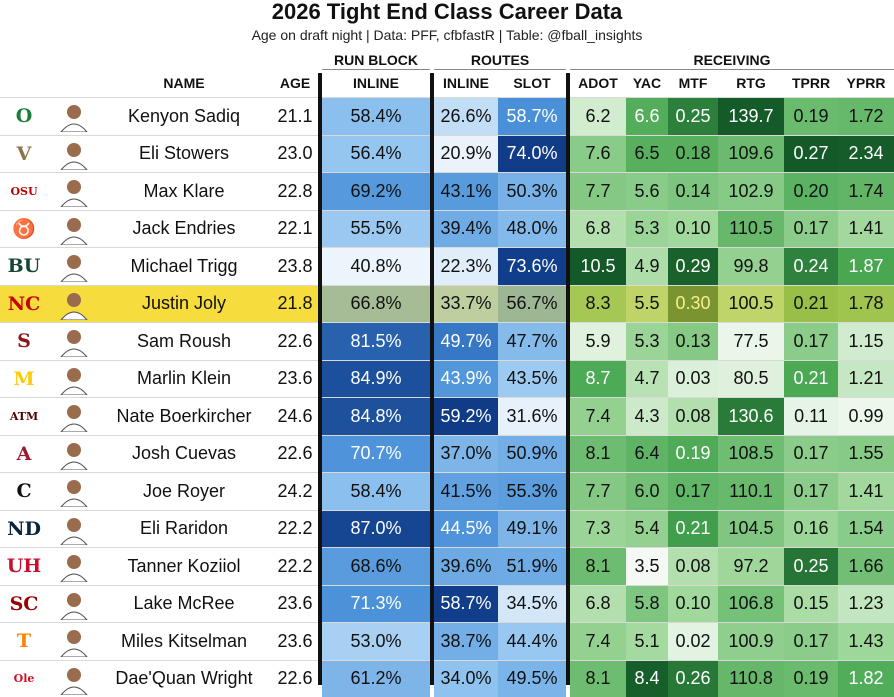 The width and height of the screenshot is (894, 697). What do you see at coordinates (598, 491) in the screenshot?
I see `cell-adot: 7.7` at bounding box center [598, 491].